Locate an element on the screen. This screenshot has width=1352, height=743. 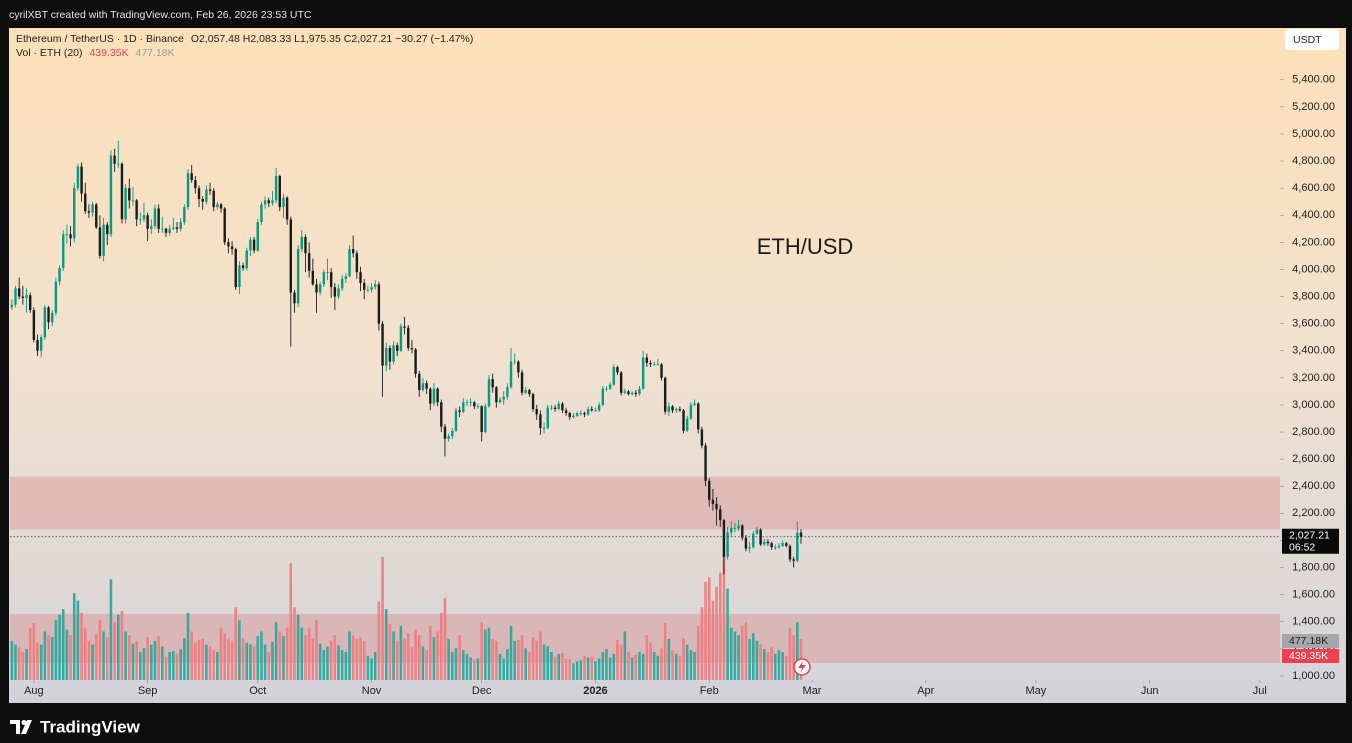
last-price-tag is located at coordinates (1310, 541).